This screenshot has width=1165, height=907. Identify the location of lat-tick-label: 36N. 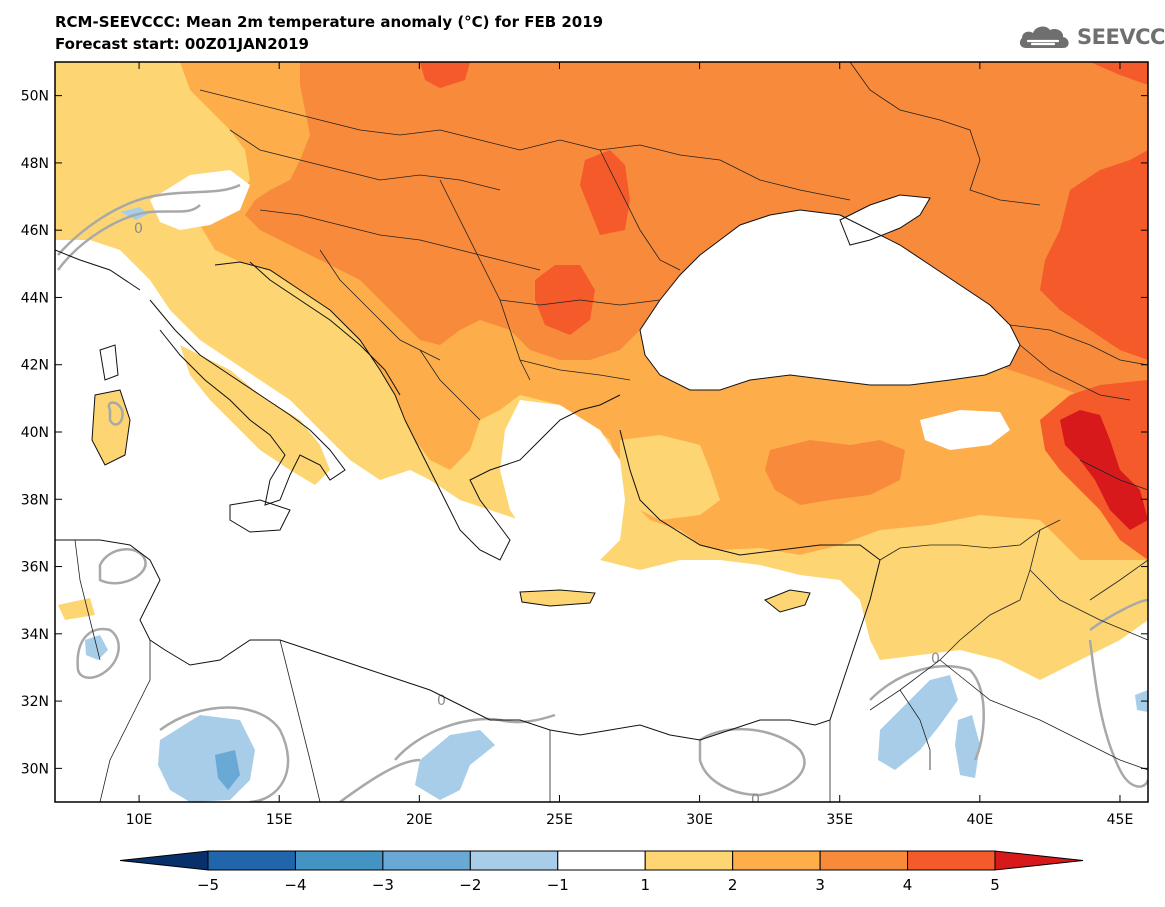
(35, 568).